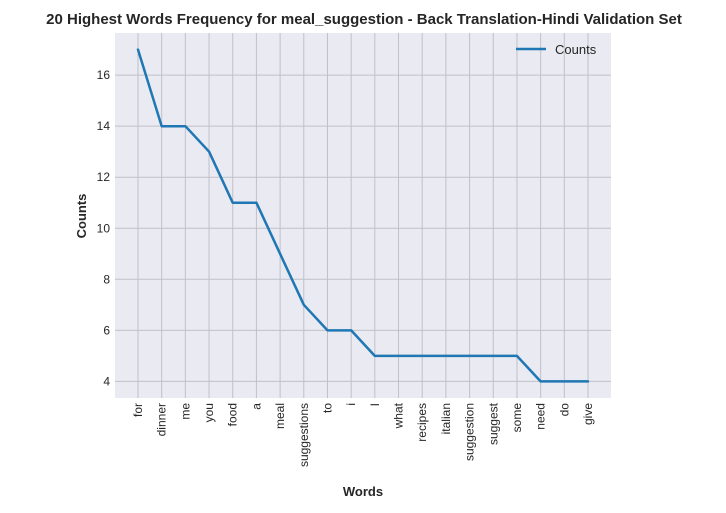 The height and width of the screenshot is (513, 726). What do you see at coordinates (470, 432) in the screenshot?
I see `x-tick-label: suggestion` at bounding box center [470, 432].